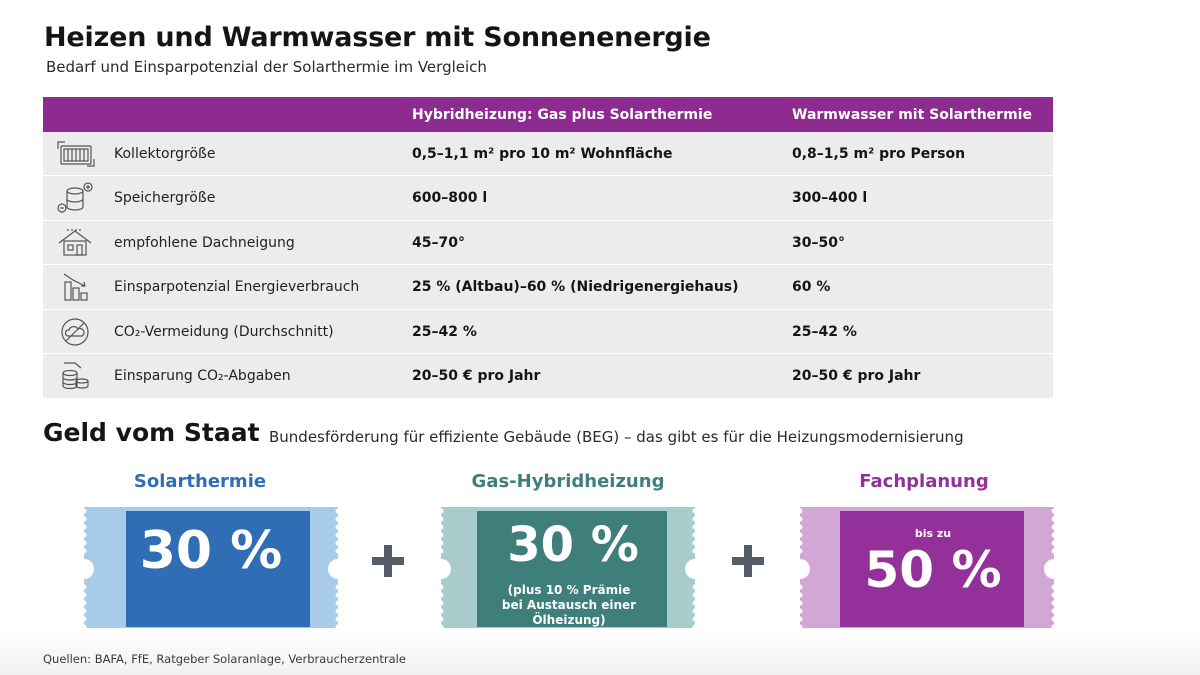  What do you see at coordinates (237, 287) in the screenshot?
I see `row-label: Einsparpotenzial Energieverbrauch` at bounding box center [237, 287].